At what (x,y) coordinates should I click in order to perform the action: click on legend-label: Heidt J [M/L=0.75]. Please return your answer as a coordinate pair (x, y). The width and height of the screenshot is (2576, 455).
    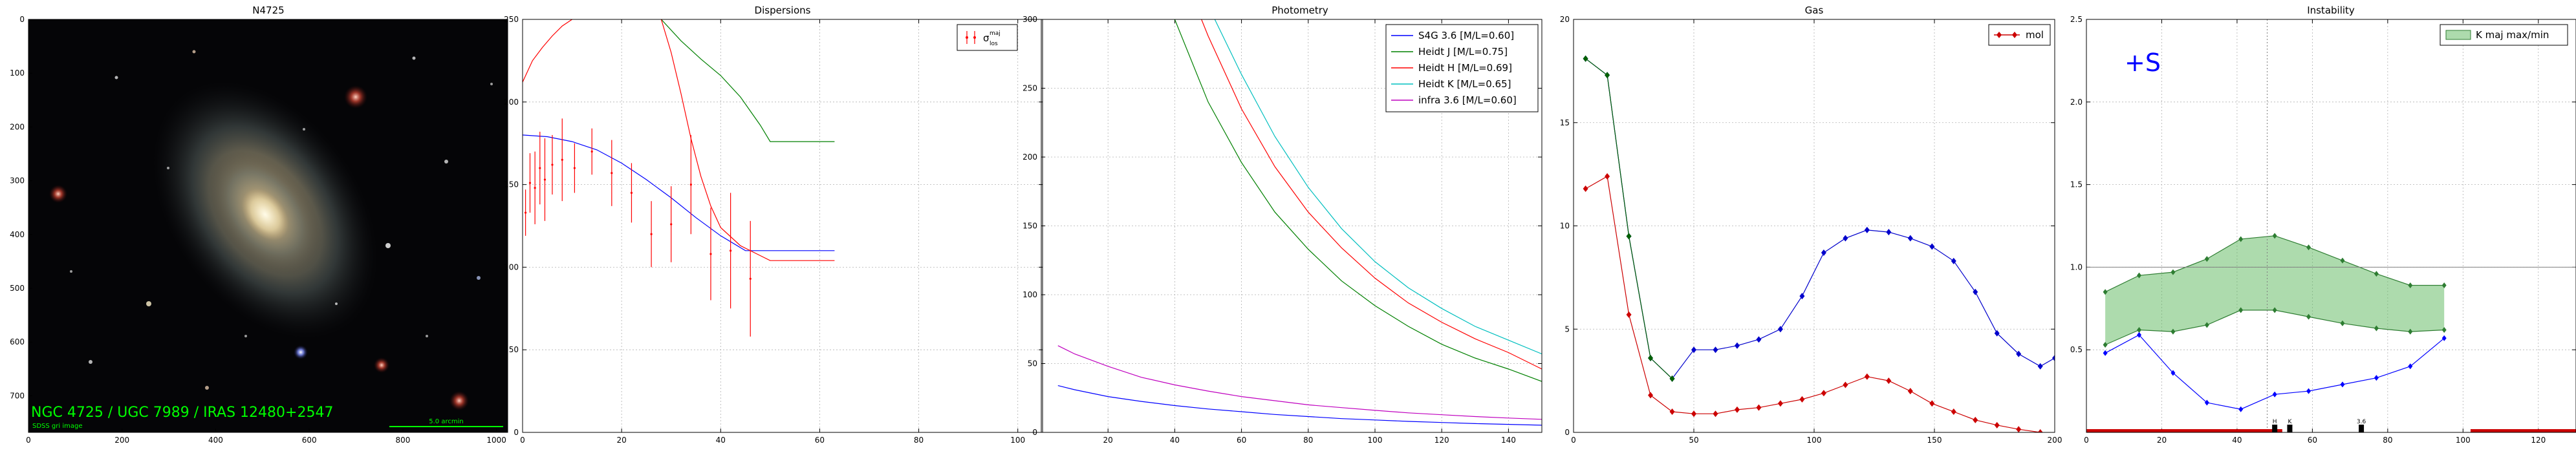
    Looking at the image, I should click on (1463, 52).